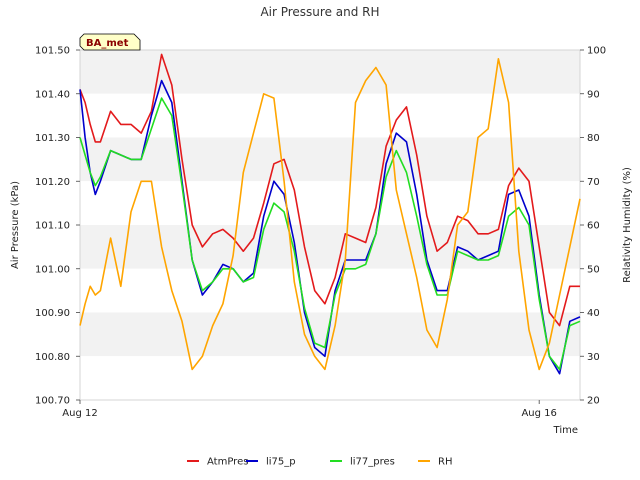  Describe the element at coordinates (15, 225) in the screenshot. I see `y-axis-label: Air Pressure (kPa)` at that location.